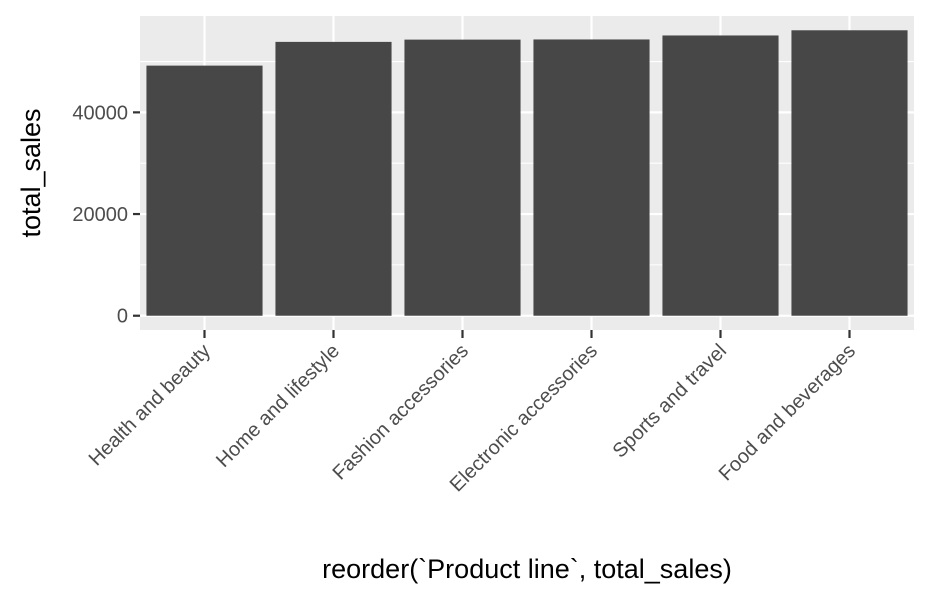 The height and width of the screenshot is (602, 930). I want to click on y-tick-label: 40000, so click(100, 113).